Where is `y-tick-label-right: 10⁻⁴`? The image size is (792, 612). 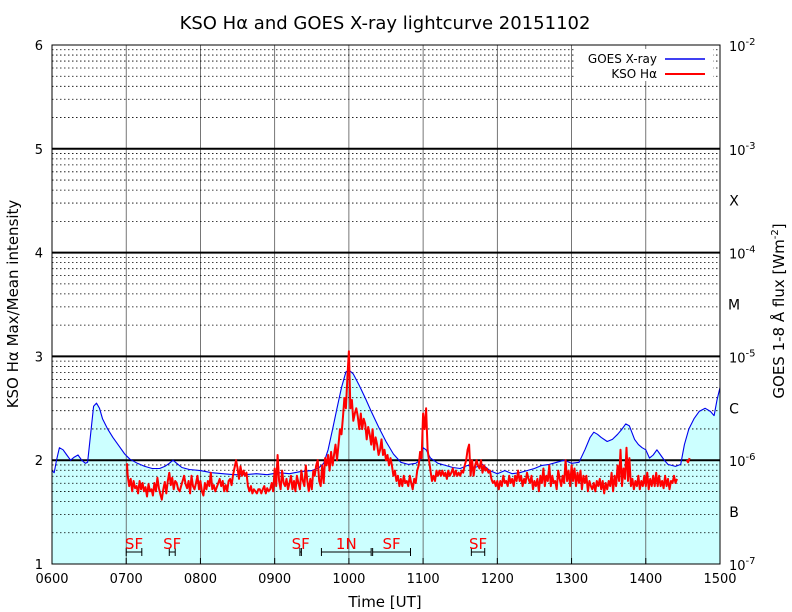
y-tick-label-right: 10⁻⁴ is located at coordinates (742, 254).